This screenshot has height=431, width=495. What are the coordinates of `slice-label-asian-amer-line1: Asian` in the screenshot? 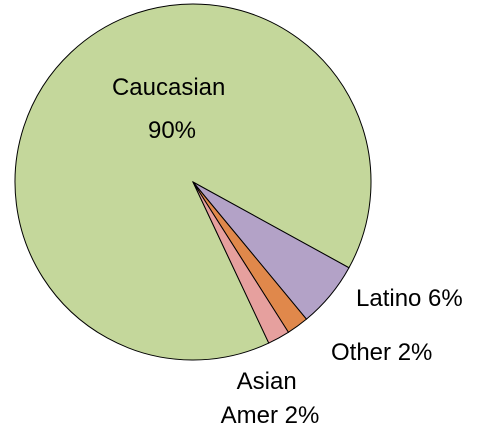 It's located at (267, 381).